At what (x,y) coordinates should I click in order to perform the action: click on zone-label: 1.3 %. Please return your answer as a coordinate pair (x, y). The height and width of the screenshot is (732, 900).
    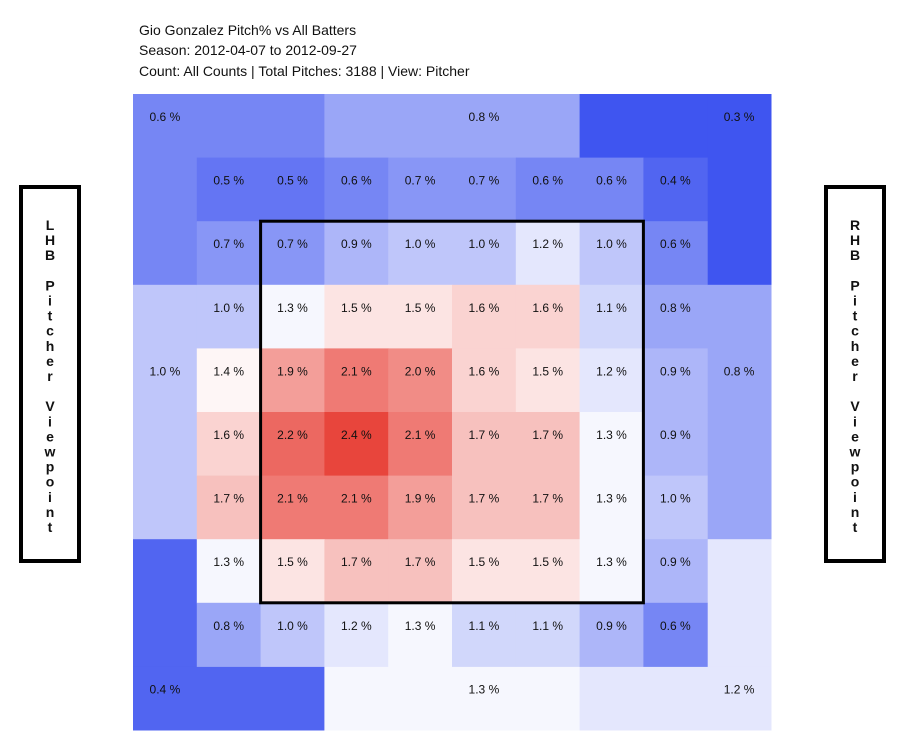
    Looking at the image, I should click on (484, 689).